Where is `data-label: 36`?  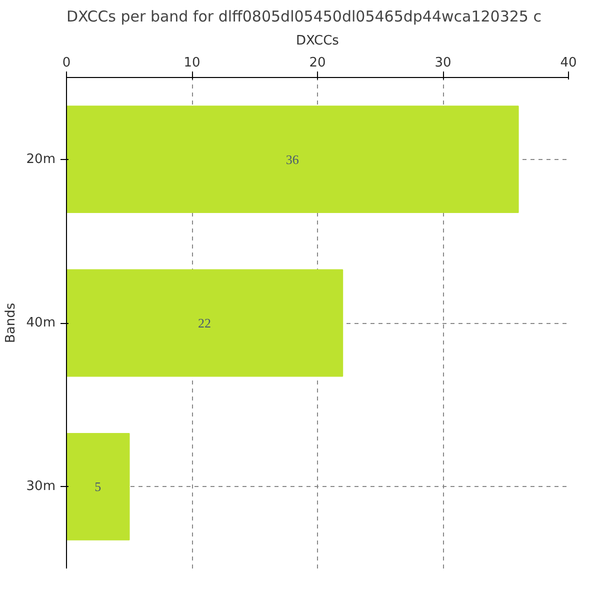 data-label: 36 is located at coordinates (293, 159).